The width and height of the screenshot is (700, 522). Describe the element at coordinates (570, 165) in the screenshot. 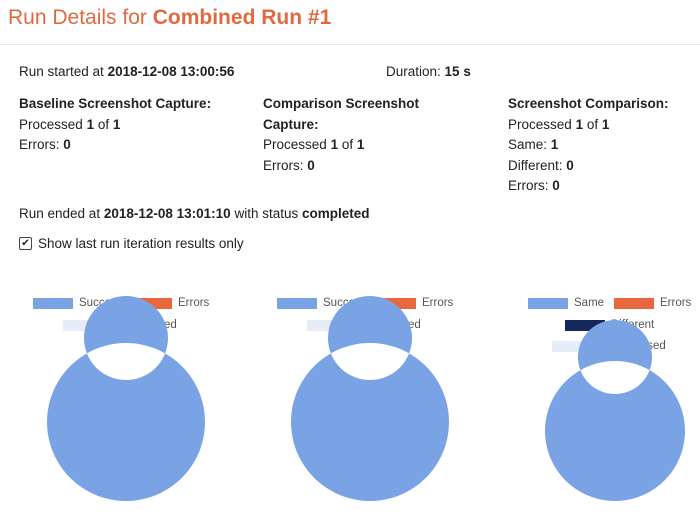

I see `different-value: 0` at that location.